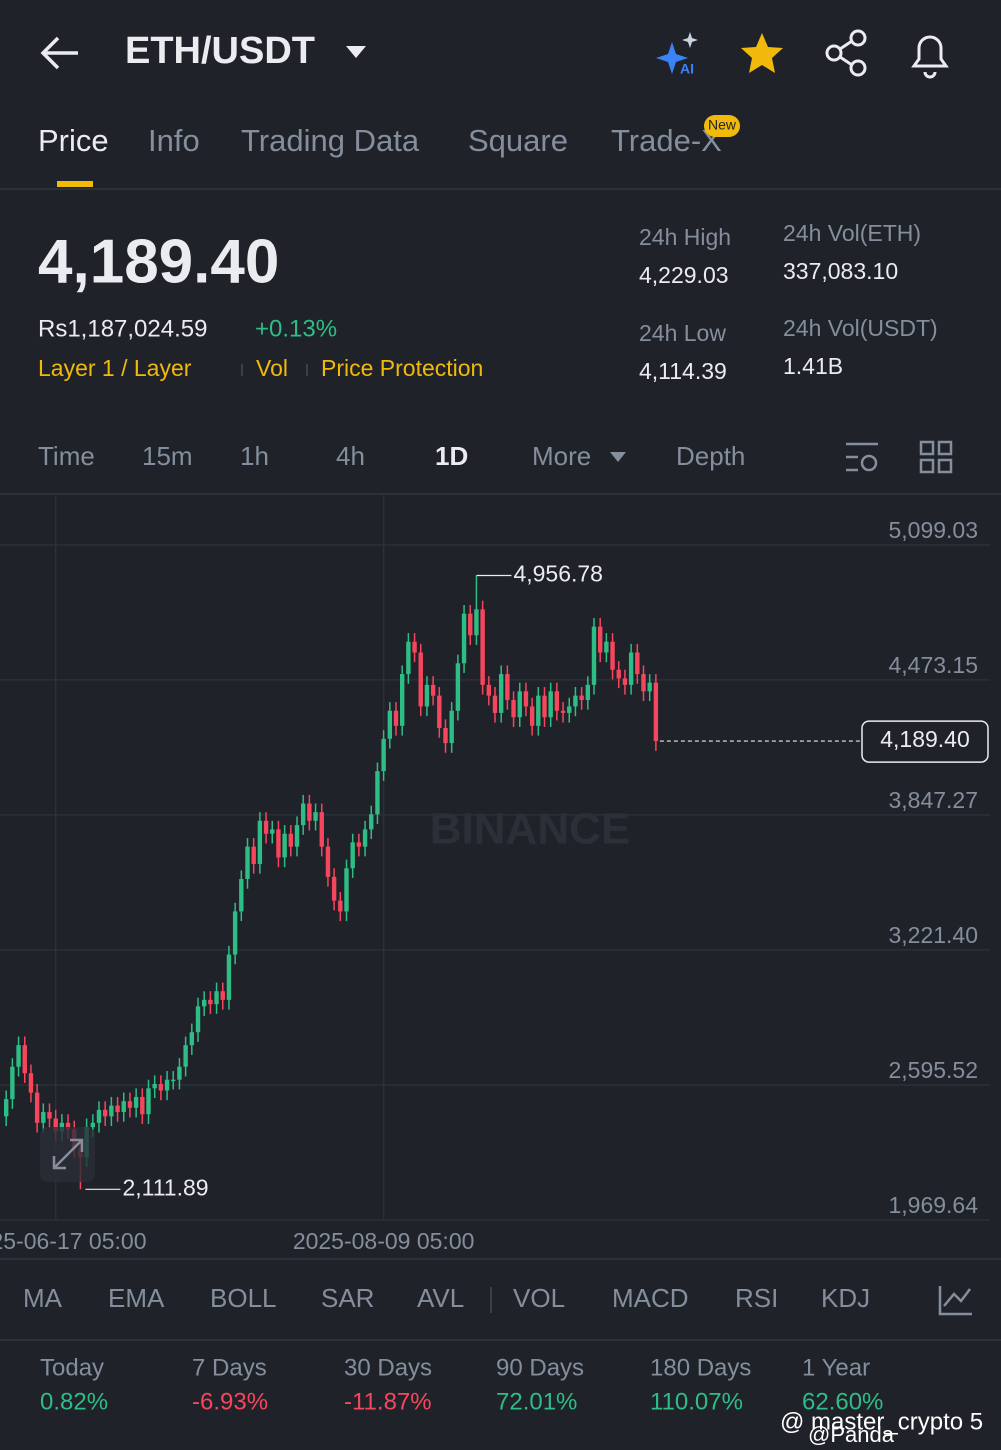  Describe the element at coordinates (710, 456) in the screenshot. I see `interval-option: Depth` at that location.